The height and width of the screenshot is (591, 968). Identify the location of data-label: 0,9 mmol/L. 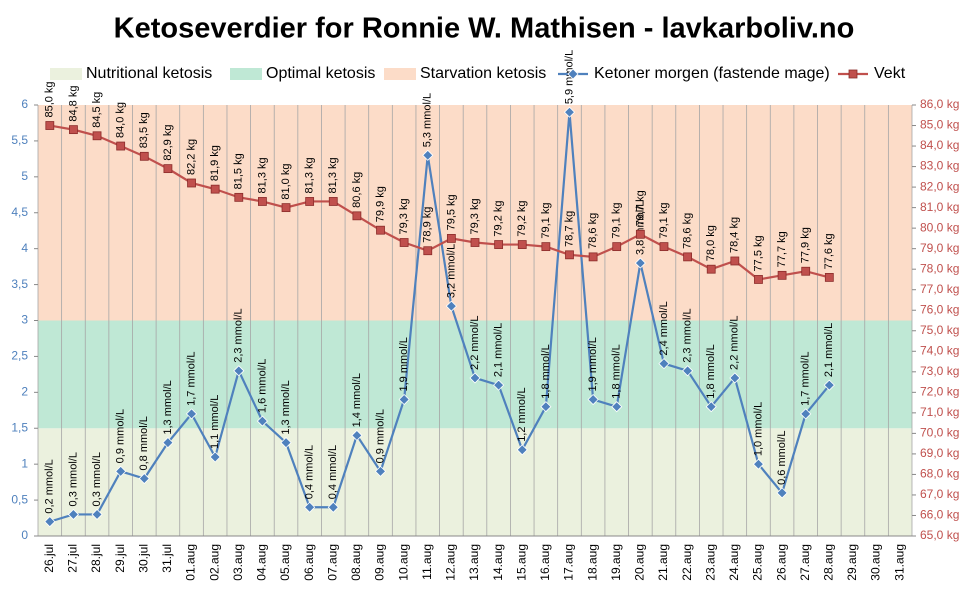
(121, 436).